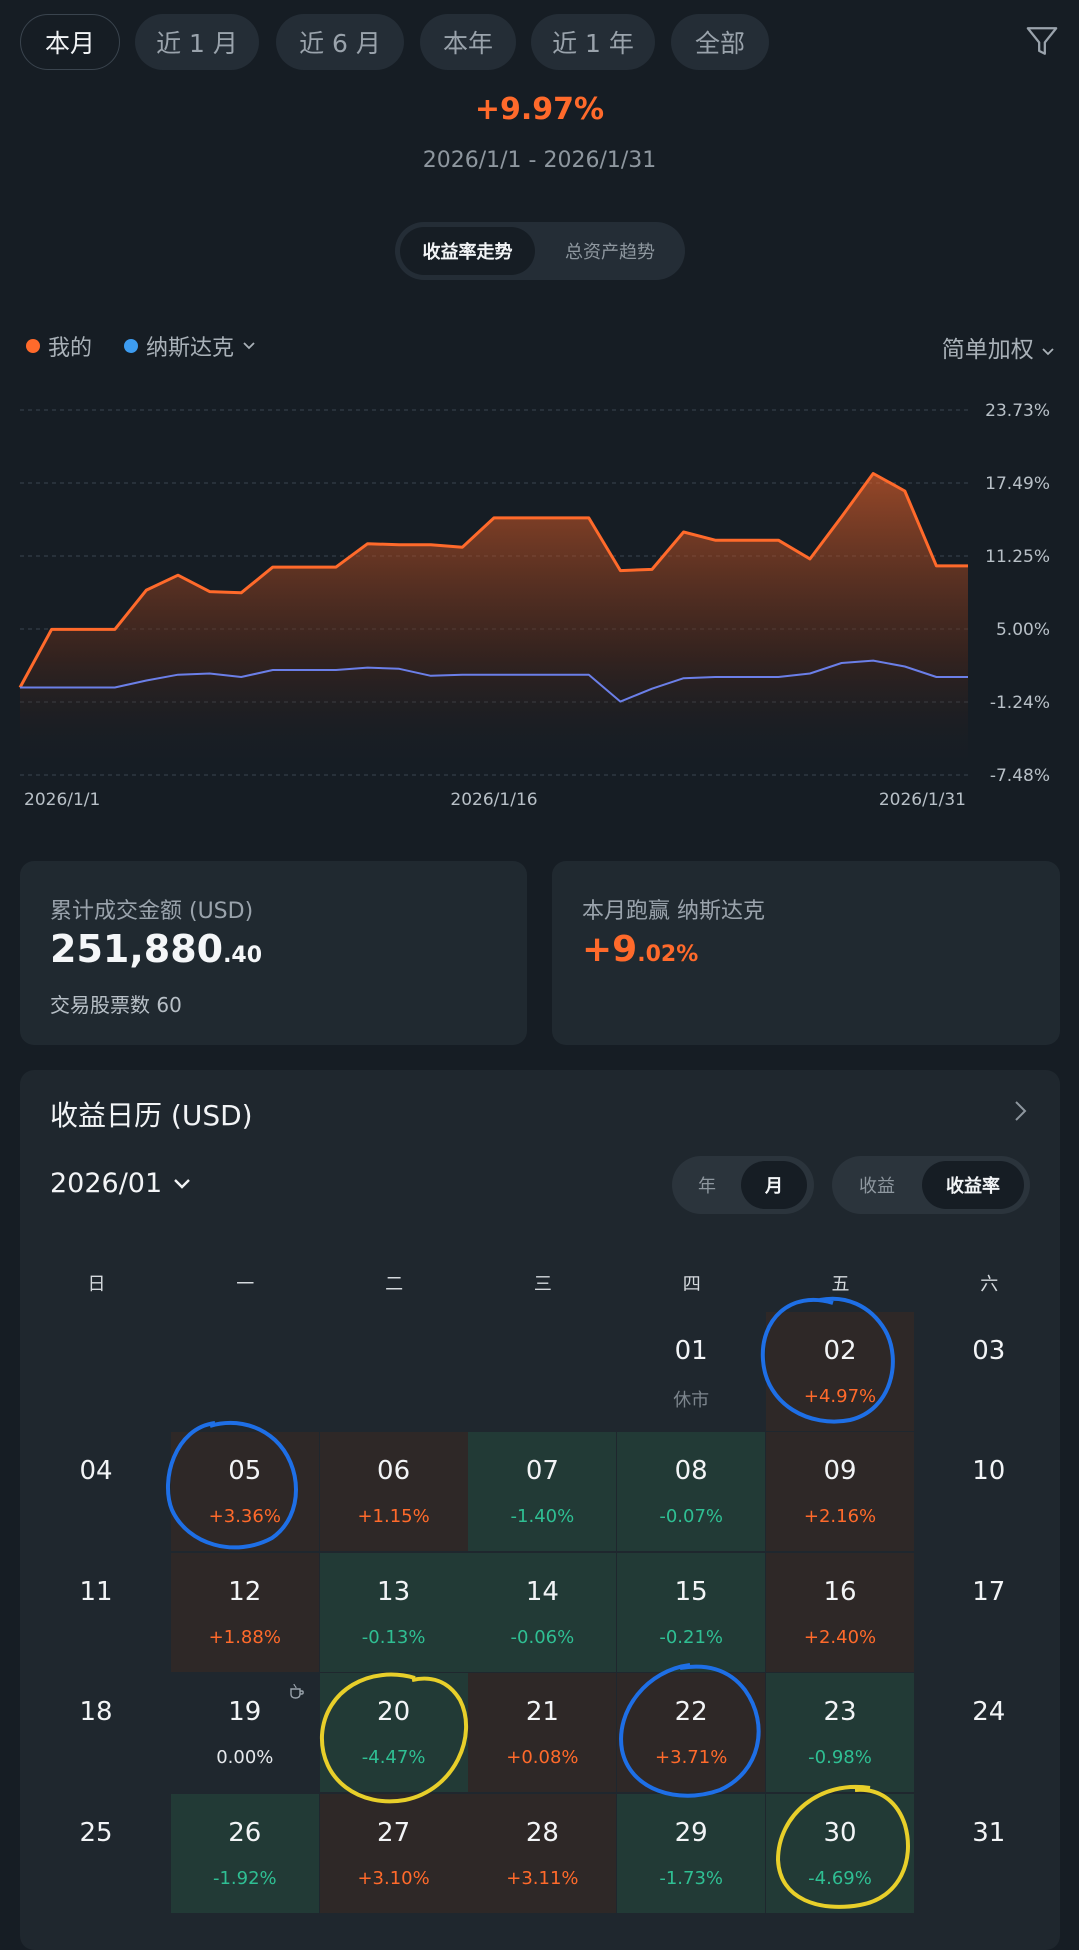 Image resolution: width=1079 pixels, height=1950 pixels. I want to click on day-return: +2.16%, so click(840, 1517).